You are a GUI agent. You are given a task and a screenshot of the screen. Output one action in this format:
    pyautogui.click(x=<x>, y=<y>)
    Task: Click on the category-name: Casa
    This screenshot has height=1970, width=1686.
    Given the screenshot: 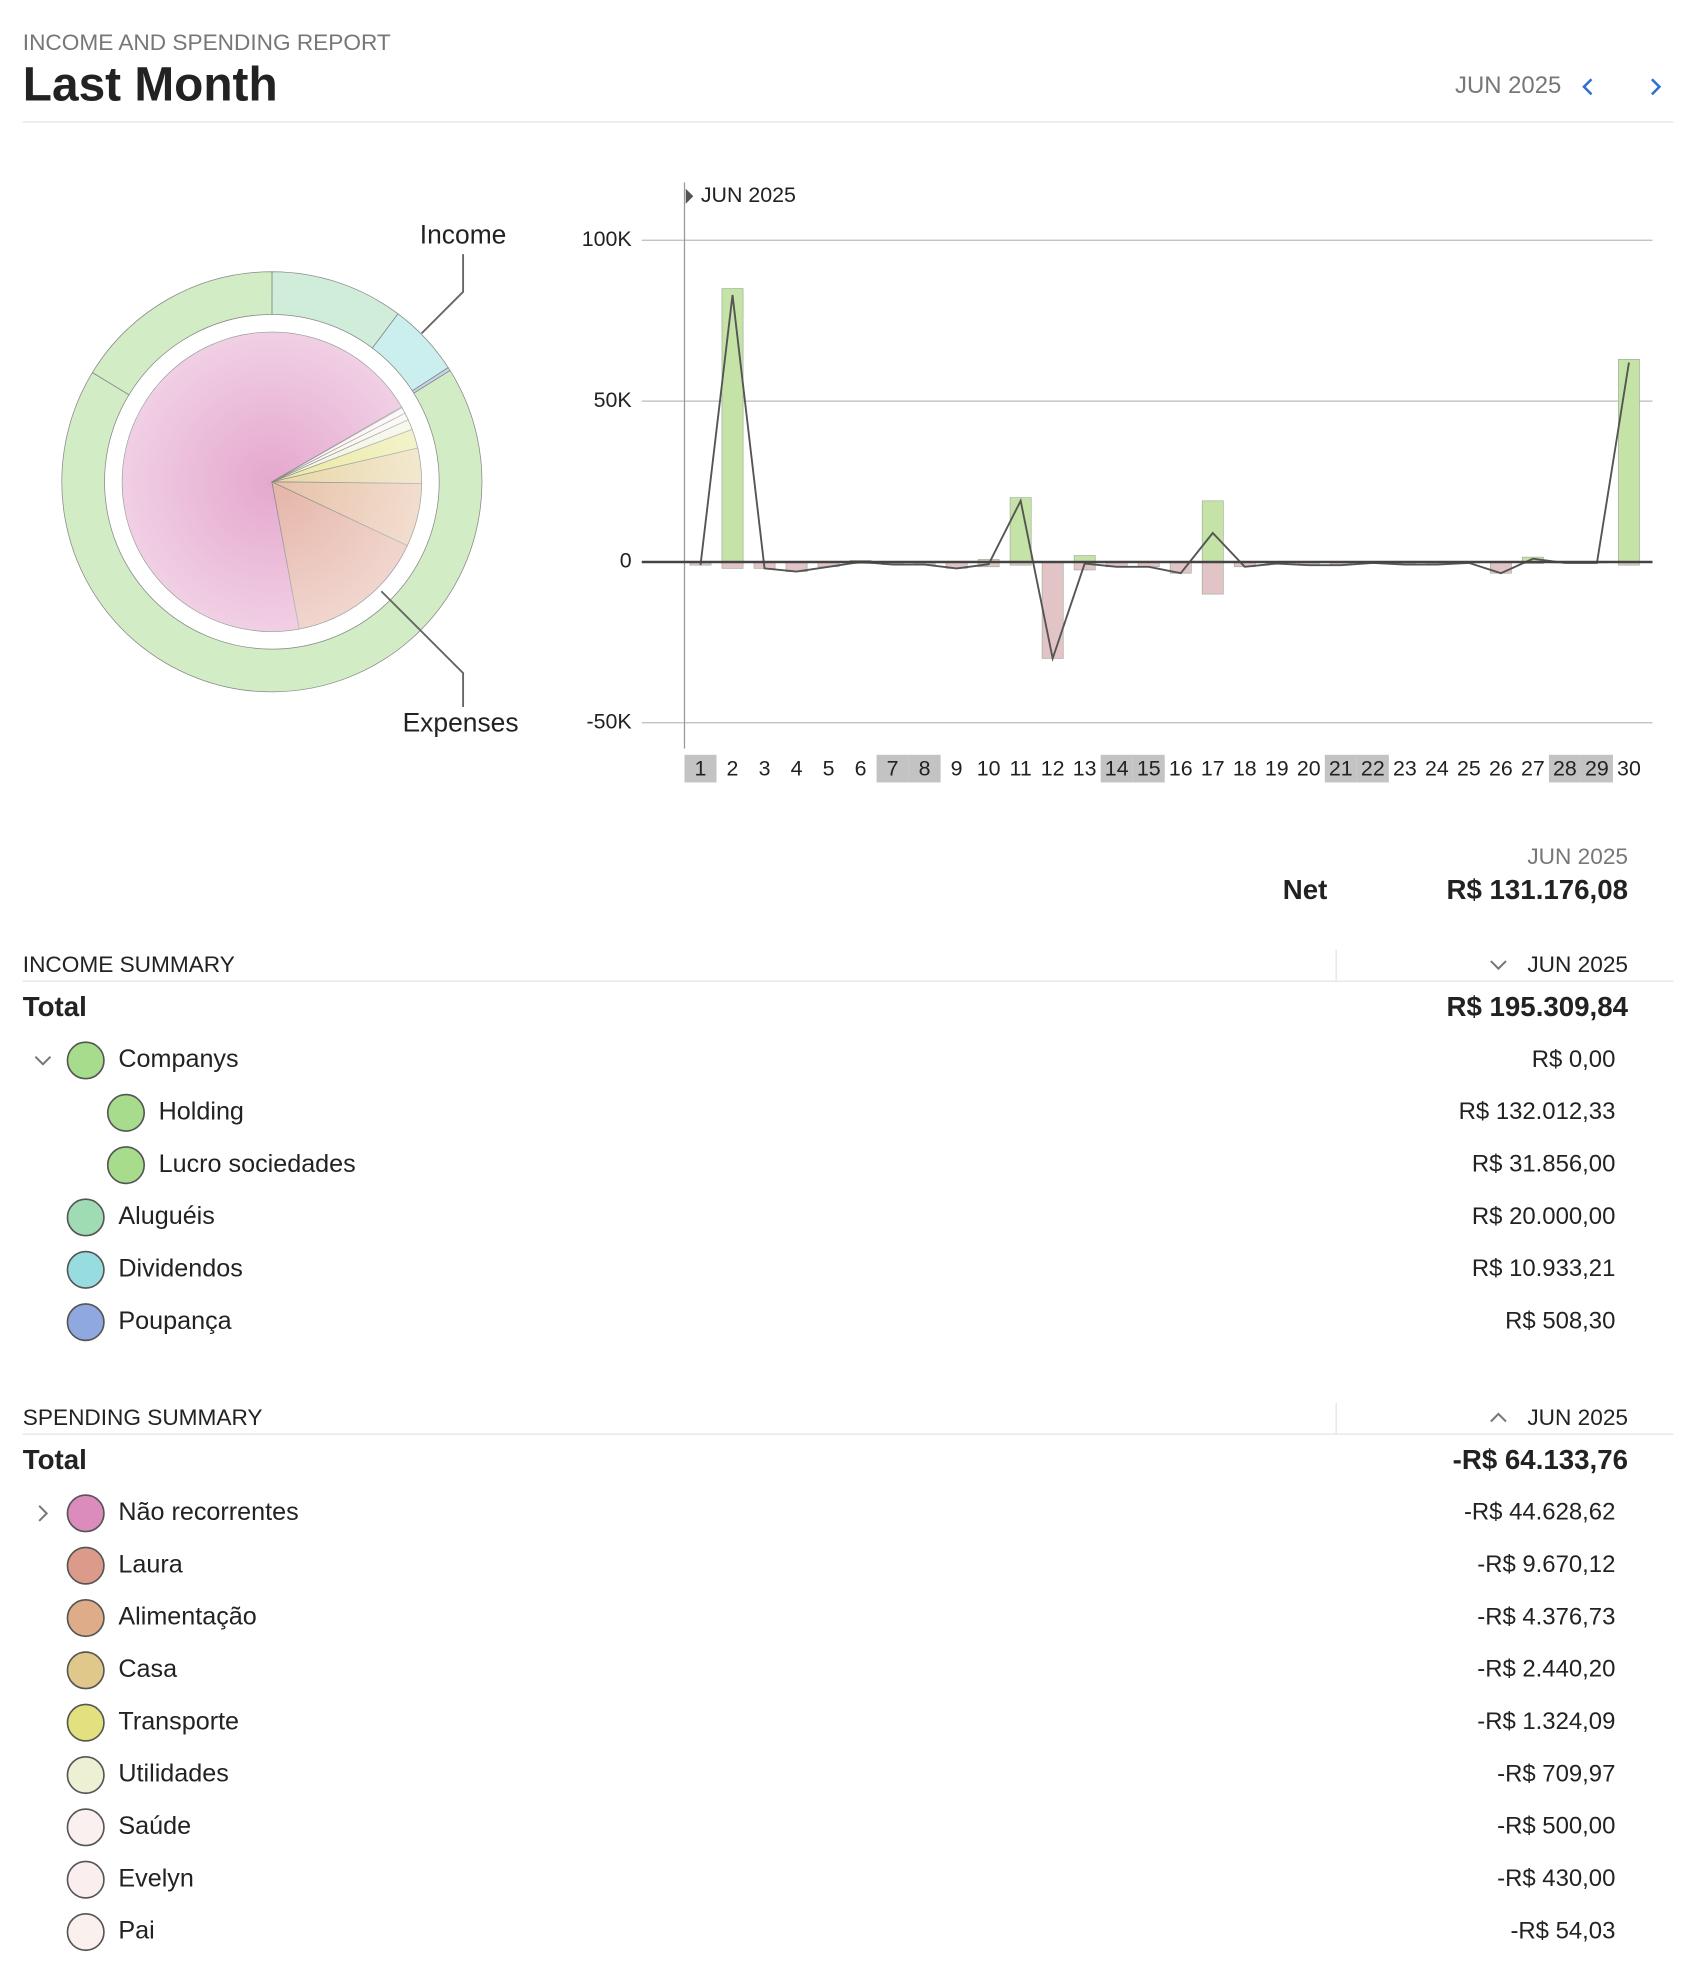 What is the action you would take?
    pyautogui.click(x=147, y=1669)
    